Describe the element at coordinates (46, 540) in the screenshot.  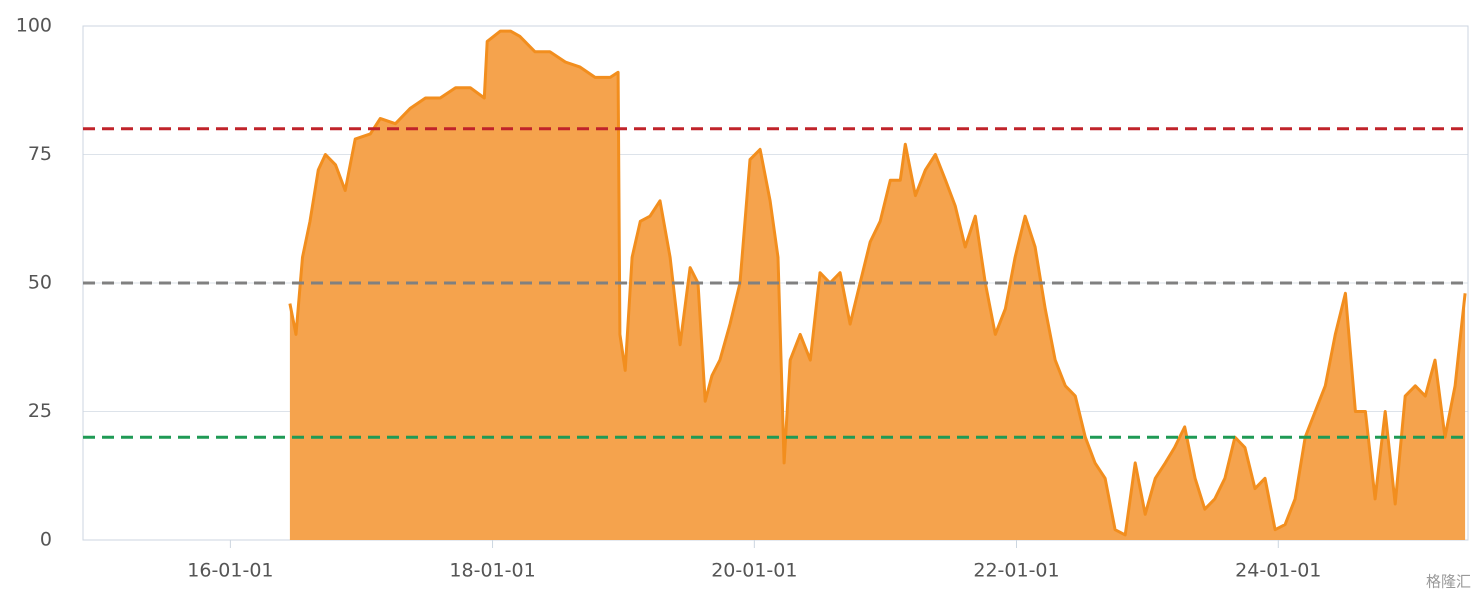
I see `y-tick-label: 0` at that location.